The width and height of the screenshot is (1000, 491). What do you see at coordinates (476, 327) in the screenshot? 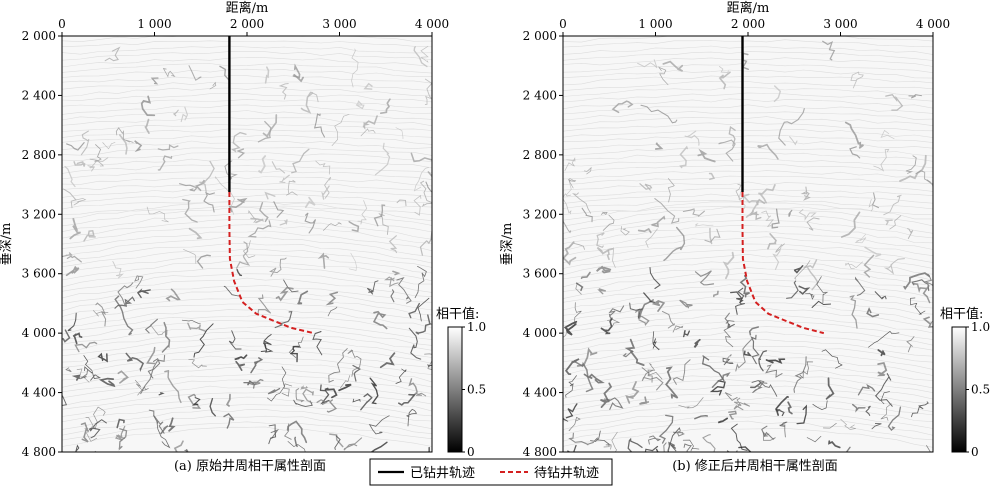
I see `a-colorbar-label: 1.0` at bounding box center [476, 327].